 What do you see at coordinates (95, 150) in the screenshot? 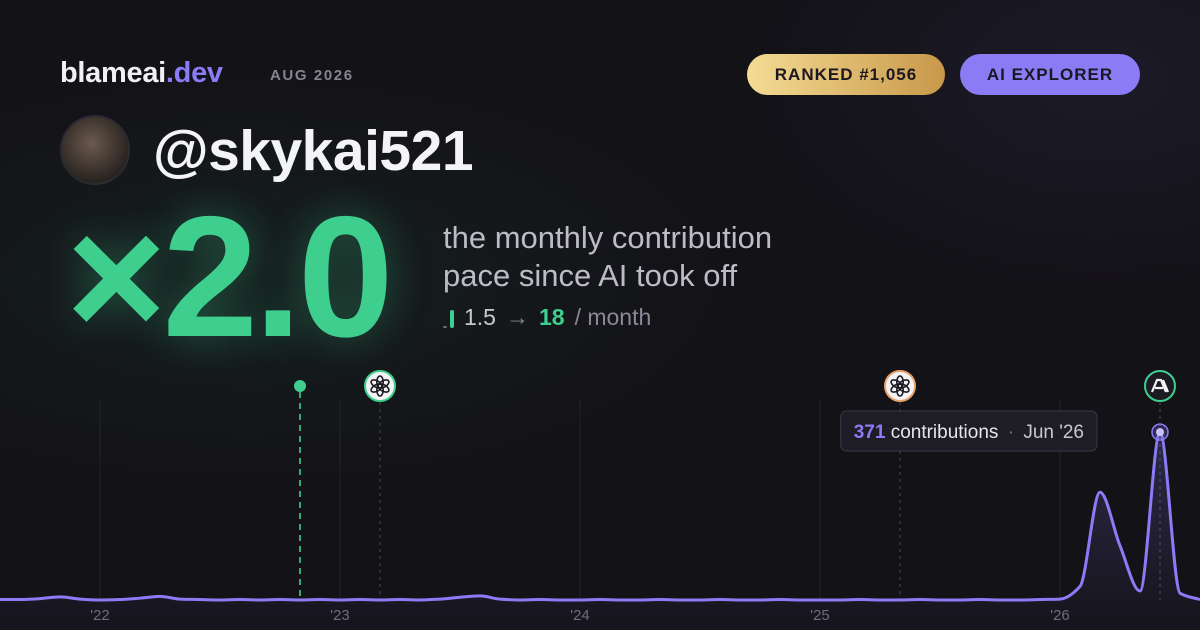
I see `avatar` at bounding box center [95, 150].